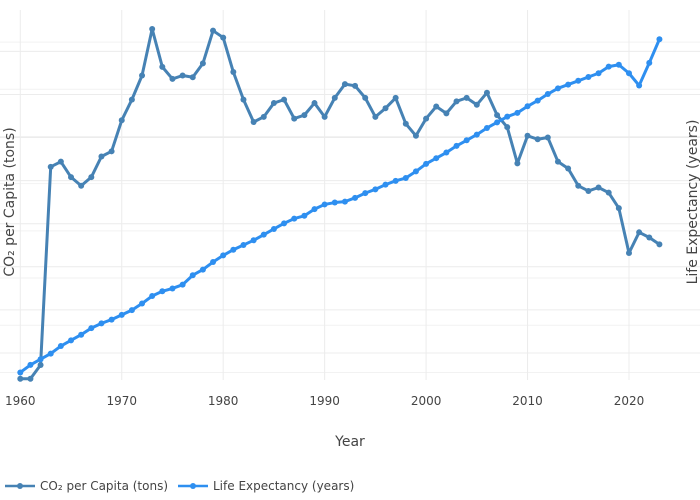  I want to click on legend-item-life-expectancy: Life Expectancy (years), so click(266, 486).